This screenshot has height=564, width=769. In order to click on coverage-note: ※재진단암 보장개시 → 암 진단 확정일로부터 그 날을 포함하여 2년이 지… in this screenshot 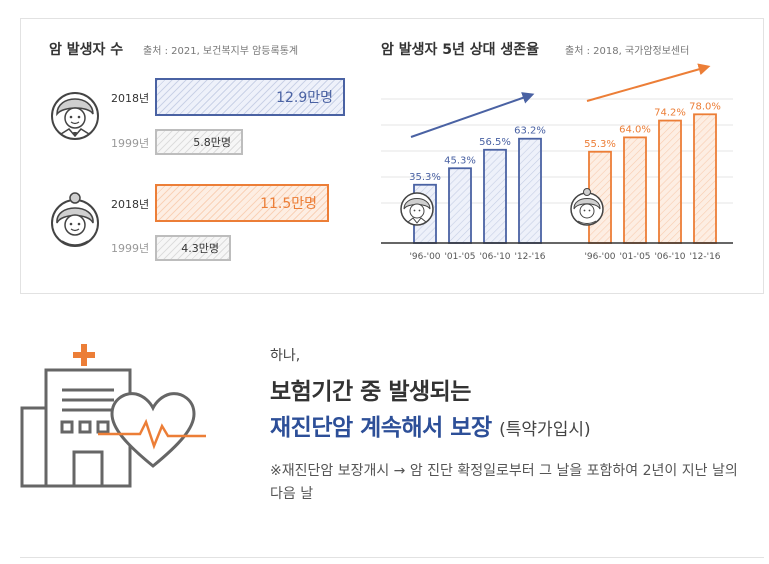, I will do `click(504, 482)`.